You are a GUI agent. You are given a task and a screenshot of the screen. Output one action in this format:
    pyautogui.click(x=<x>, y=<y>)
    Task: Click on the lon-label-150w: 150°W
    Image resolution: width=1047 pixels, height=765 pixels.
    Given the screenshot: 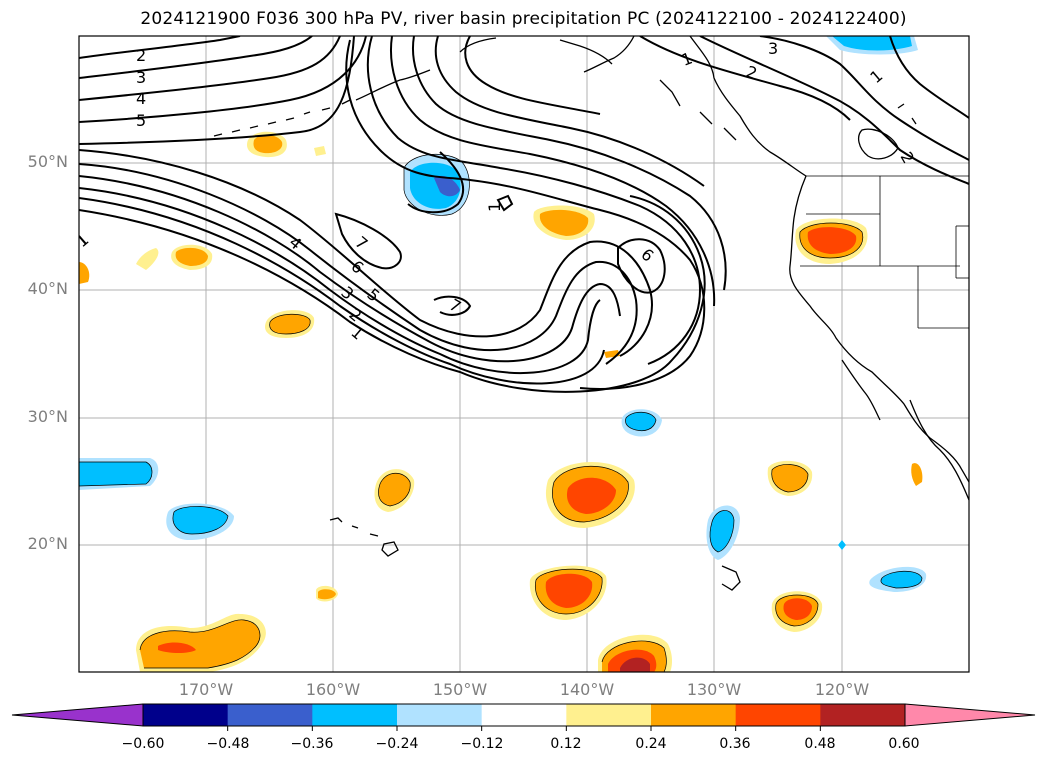 What is the action you would take?
    pyautogui.click(x=460, y=689)
    